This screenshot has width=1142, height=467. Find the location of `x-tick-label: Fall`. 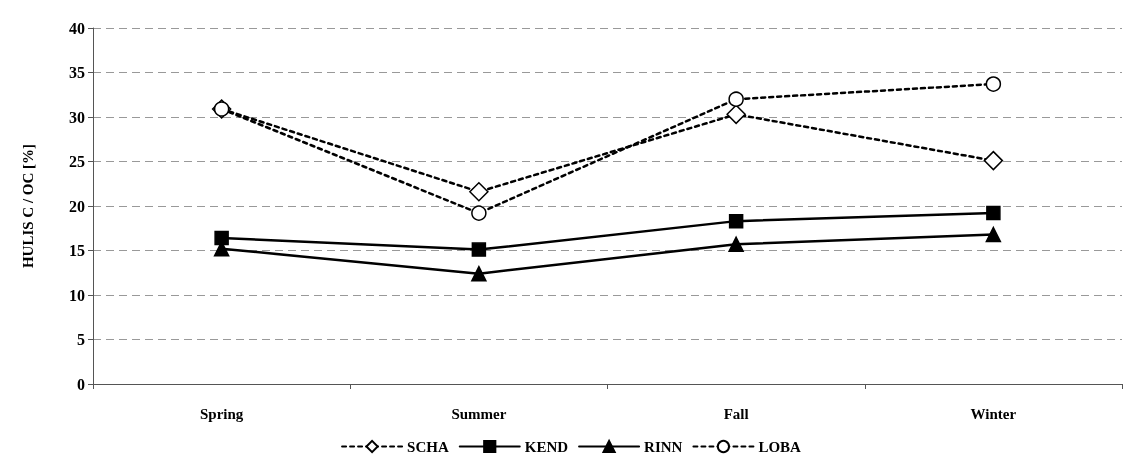

x-tick-label: Fall is located at coordinates (736, 413).